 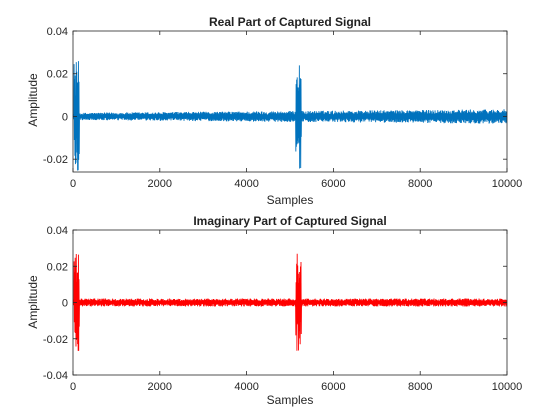 What do you see at coordinates (420, 184) in the screenshot?
I see `real-part-x-tick-label: 8000` at bounding box center [420, 184].